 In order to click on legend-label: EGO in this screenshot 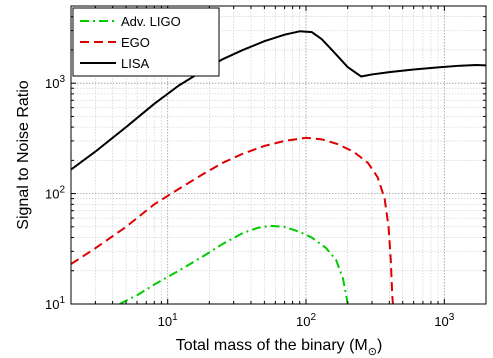, I will do `click(135, 42)`.